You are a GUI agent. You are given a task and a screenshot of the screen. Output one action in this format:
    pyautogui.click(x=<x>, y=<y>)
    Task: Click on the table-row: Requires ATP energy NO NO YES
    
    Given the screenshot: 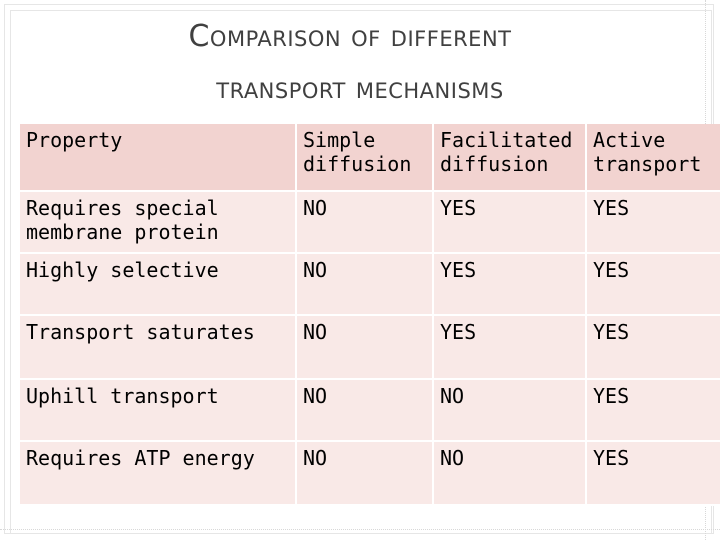 What is the action you would take?
    pyautogui.click(x=370, y=473)
    